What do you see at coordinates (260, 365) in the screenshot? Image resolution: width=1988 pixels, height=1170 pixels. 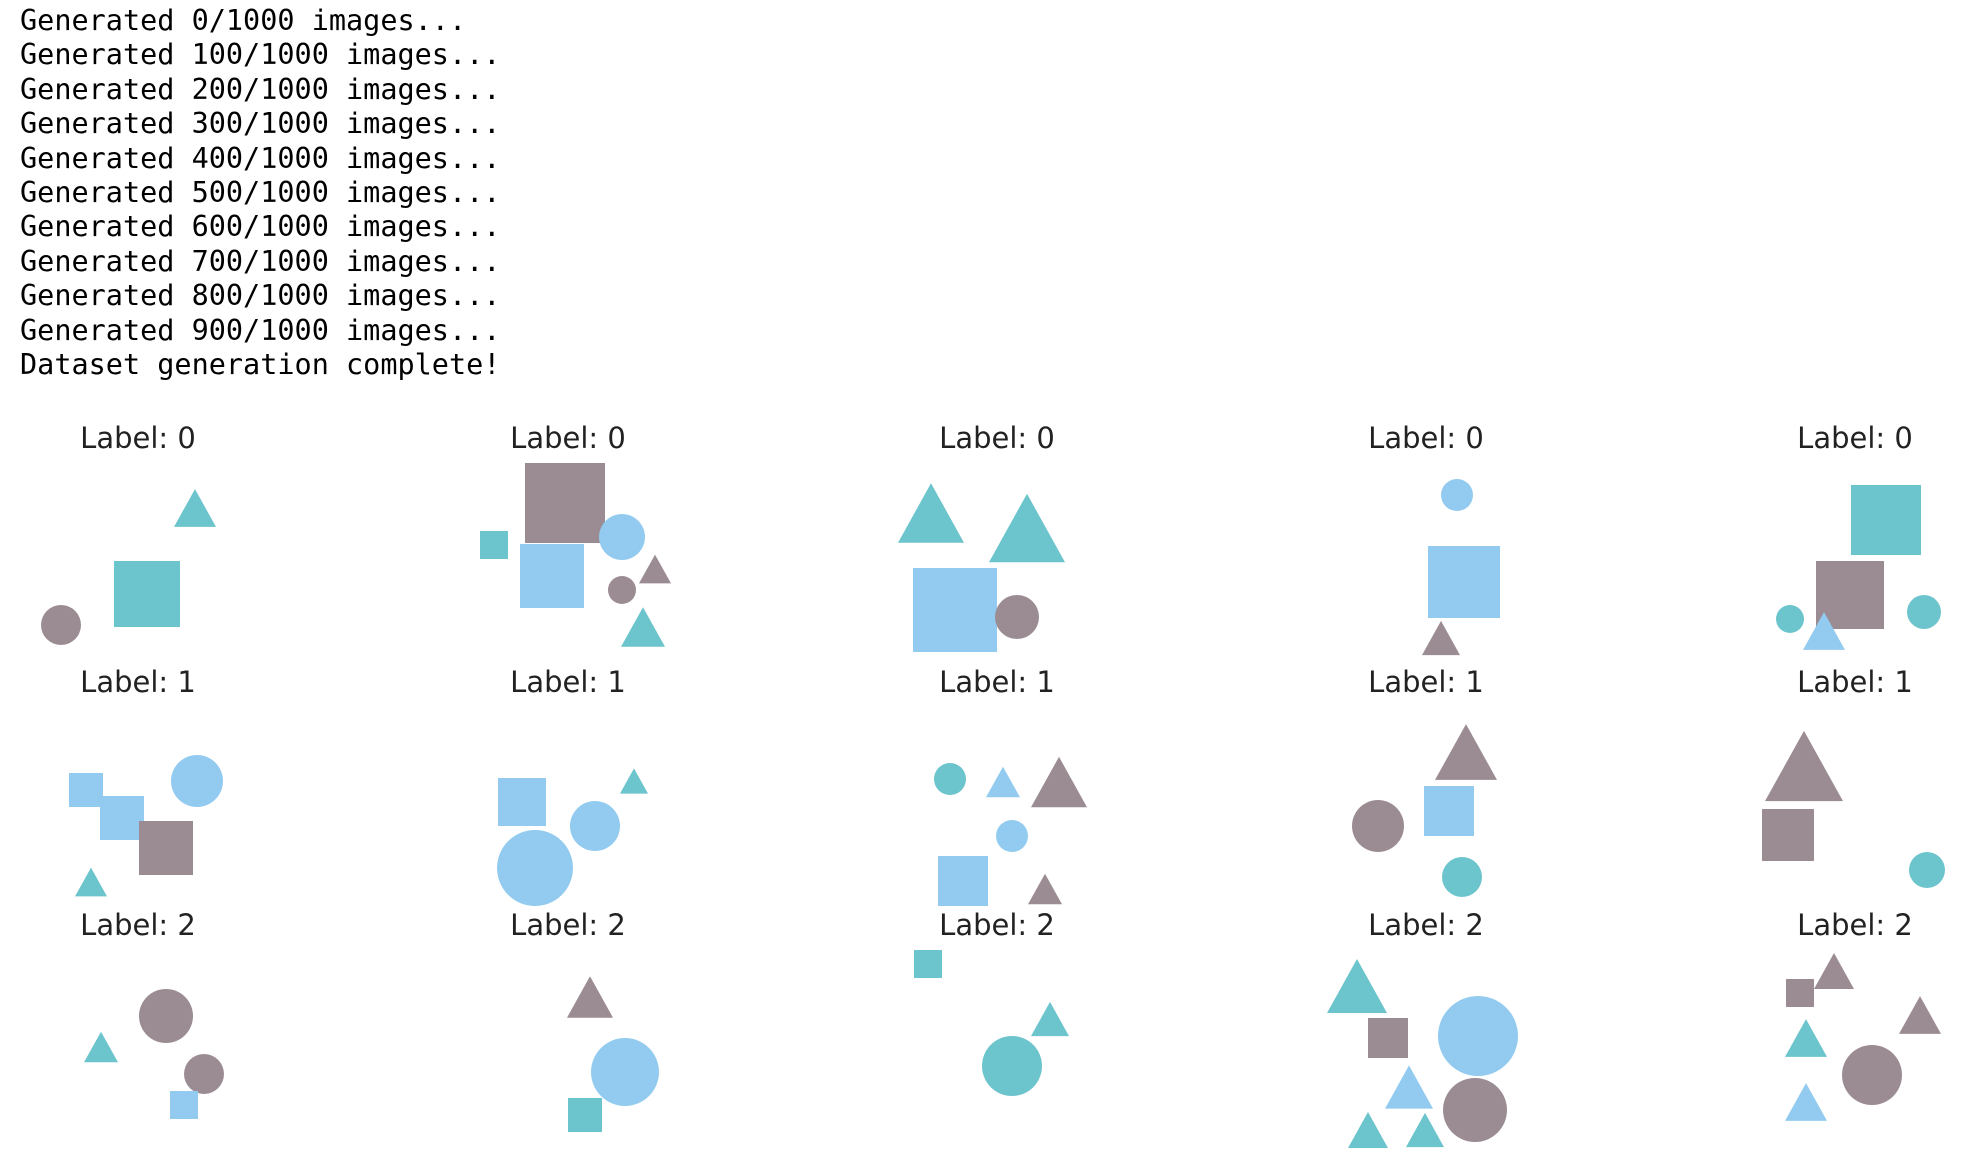 I see `status-complete-line: Dataset generation complete!` at bounding box center [260, 365].